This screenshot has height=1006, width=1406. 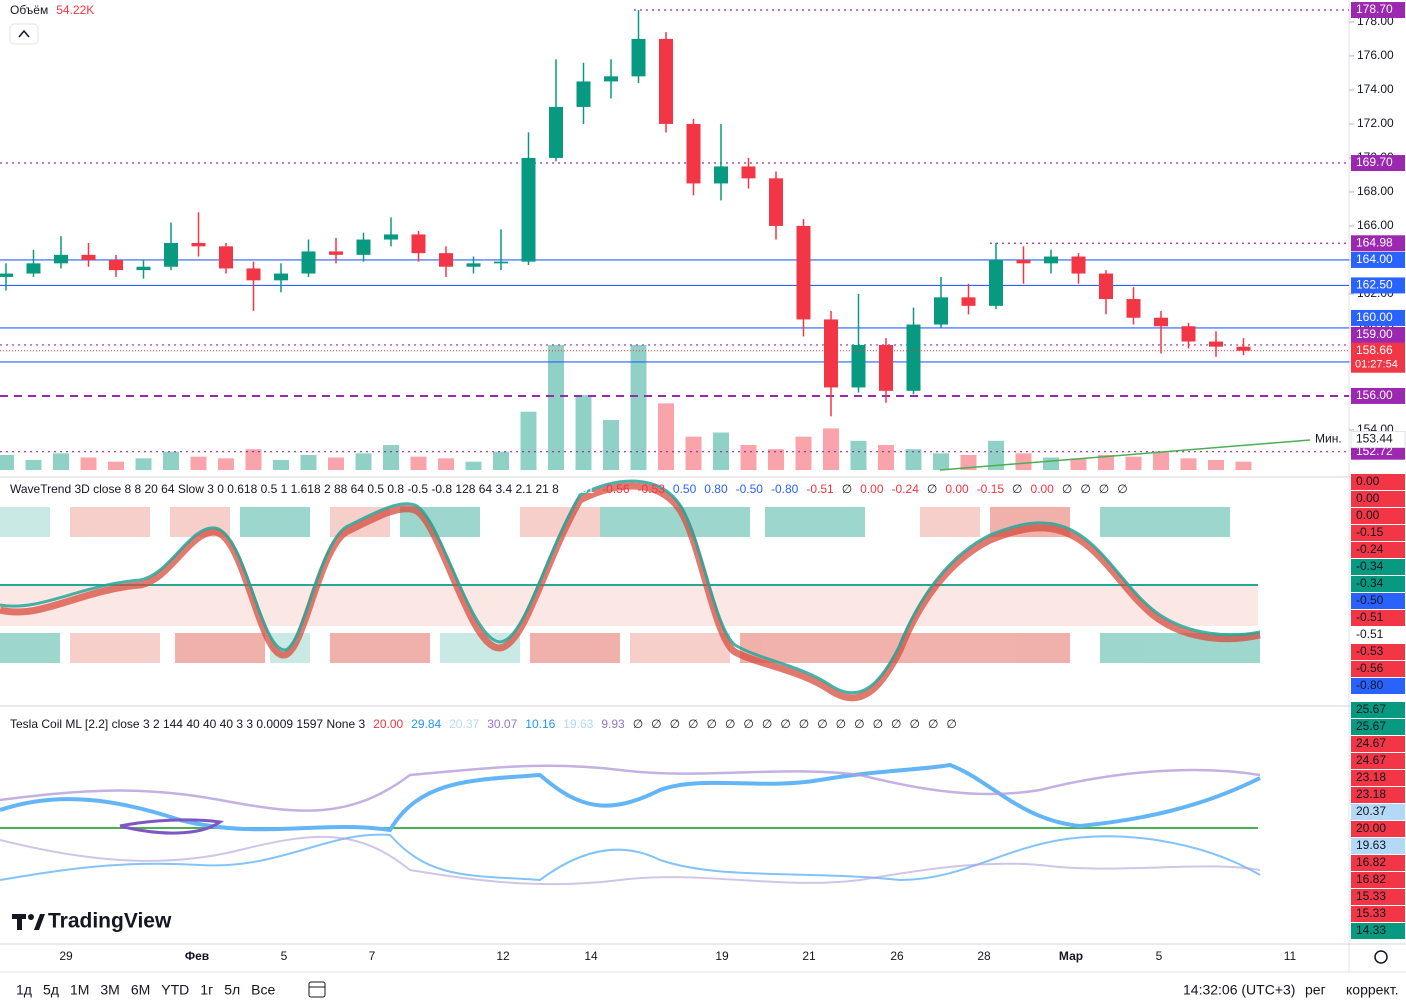 I want to click on x-tick-label: 19, so click(x=722, y=956).